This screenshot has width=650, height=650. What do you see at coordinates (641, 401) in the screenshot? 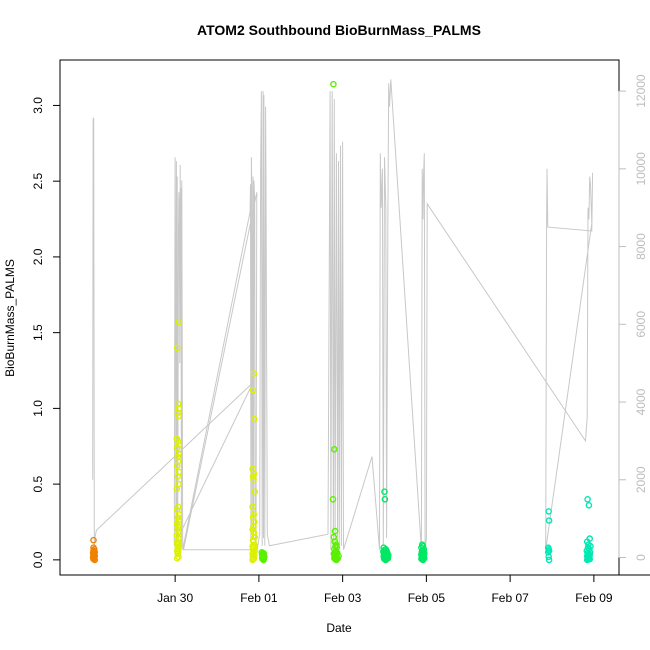
I see `y2-tick-label: 4000` at bounding box center [641, 401].